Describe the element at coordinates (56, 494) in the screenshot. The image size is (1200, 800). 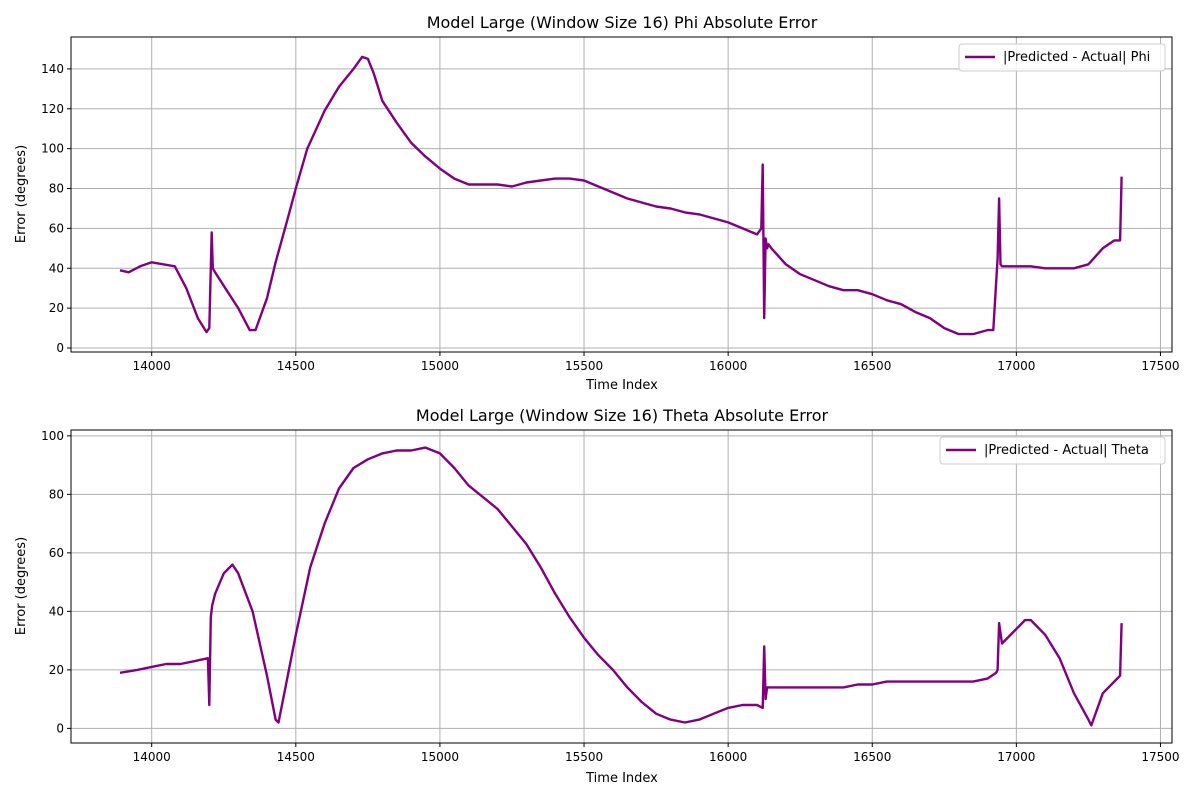
I see `theta-y-tick-label: 80` at that location.